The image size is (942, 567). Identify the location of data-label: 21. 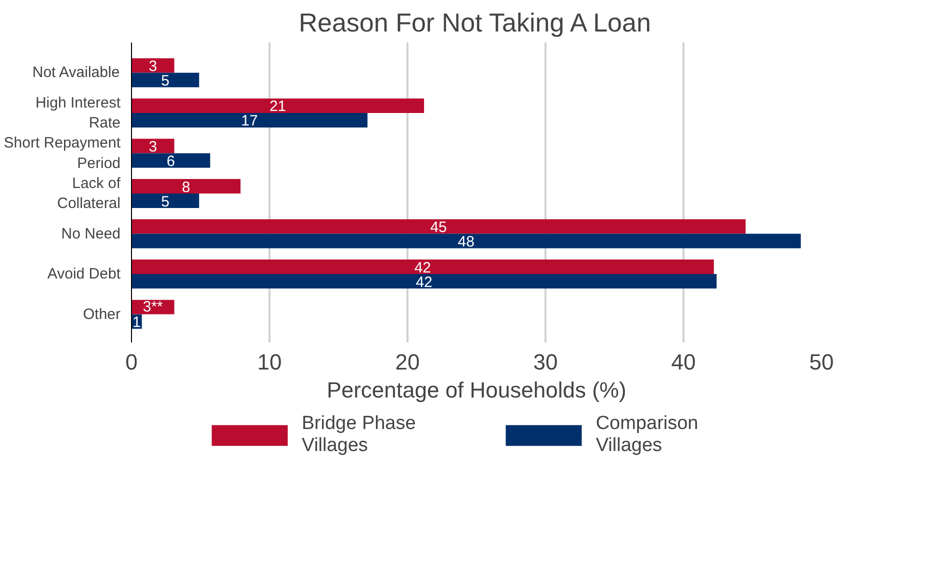
(277, 107).